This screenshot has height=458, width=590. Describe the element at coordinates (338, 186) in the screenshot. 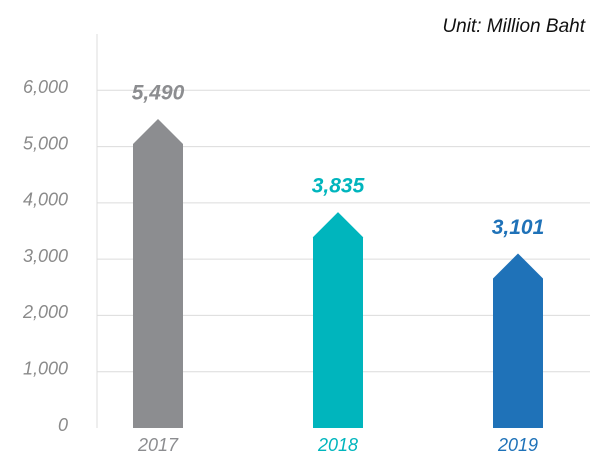

I see `value-label: 3,835` at that location.